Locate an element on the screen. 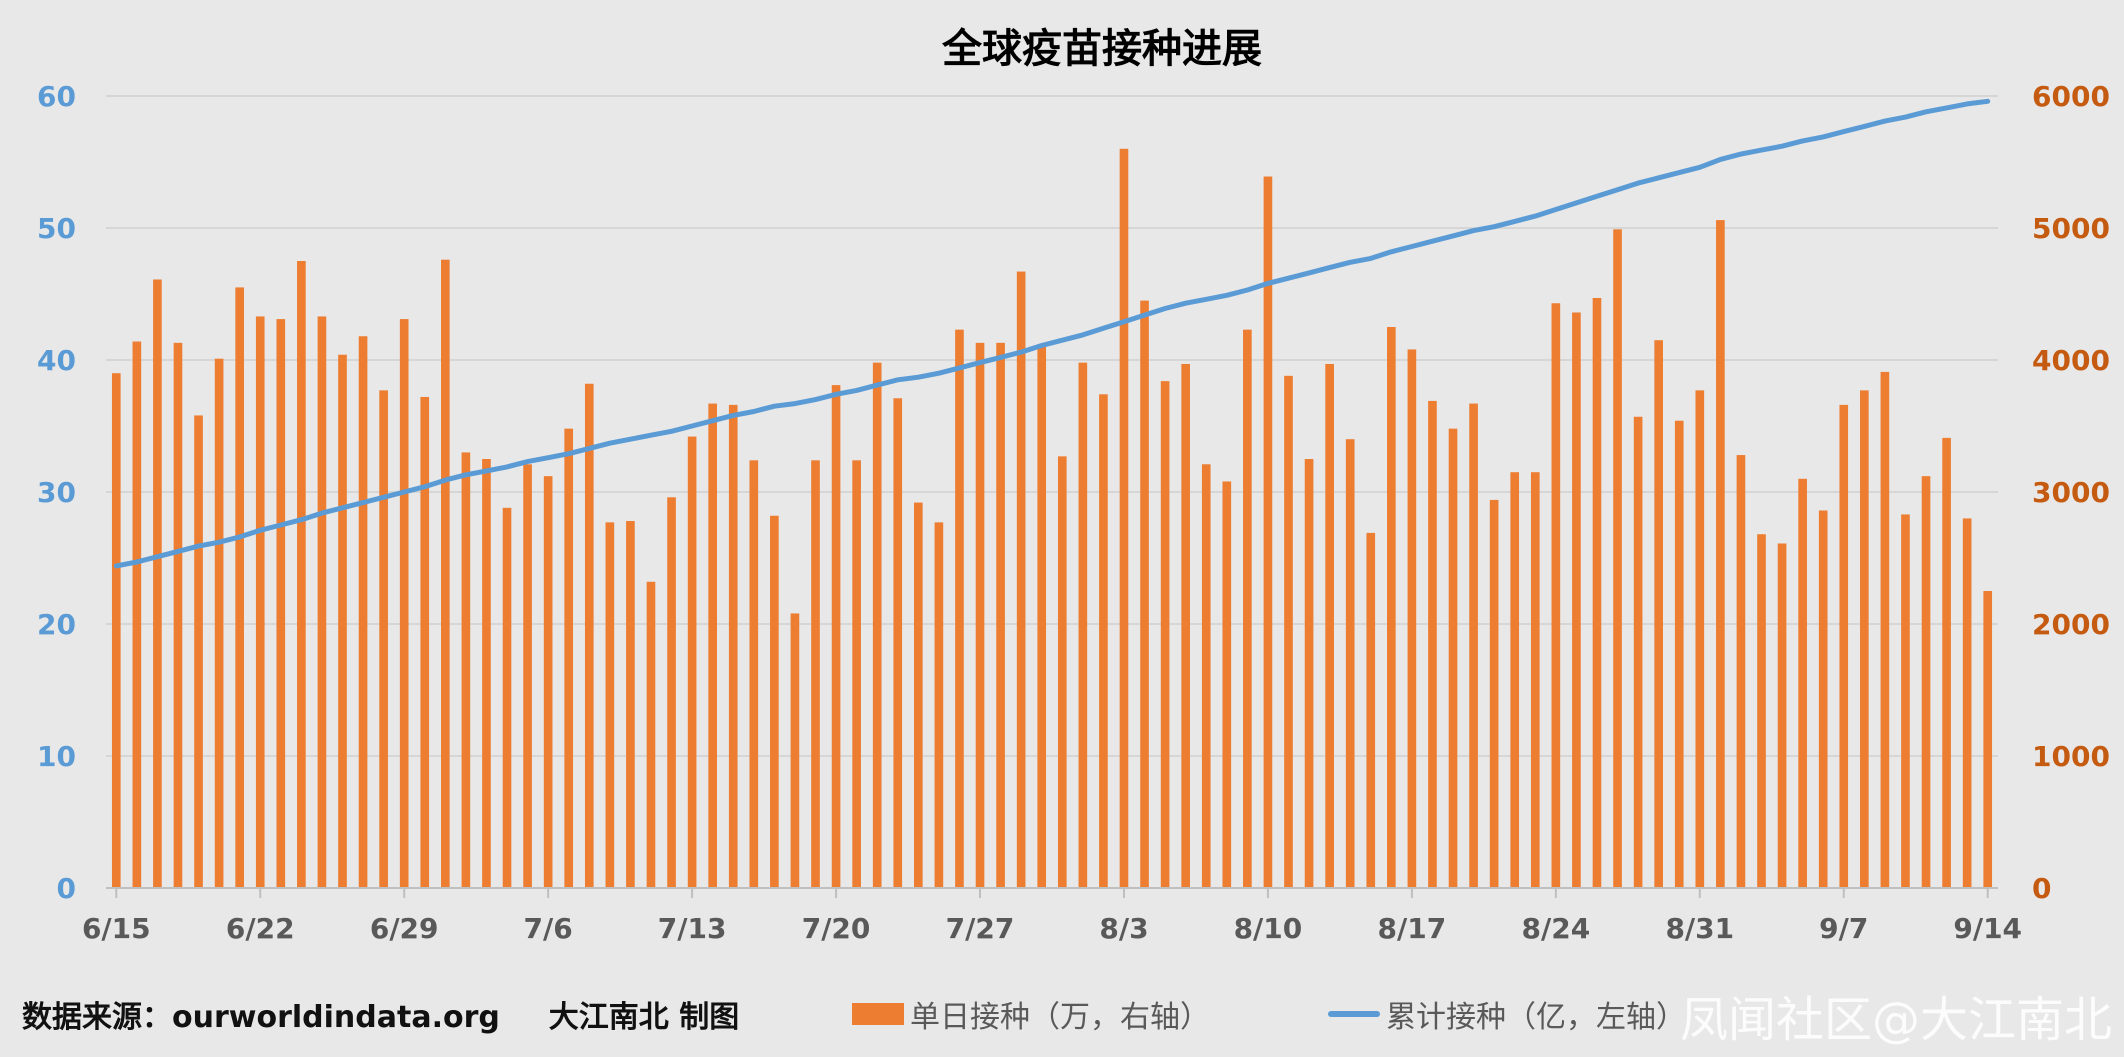  x-tick-label: 6/29 is located at coordinates (404, 928).